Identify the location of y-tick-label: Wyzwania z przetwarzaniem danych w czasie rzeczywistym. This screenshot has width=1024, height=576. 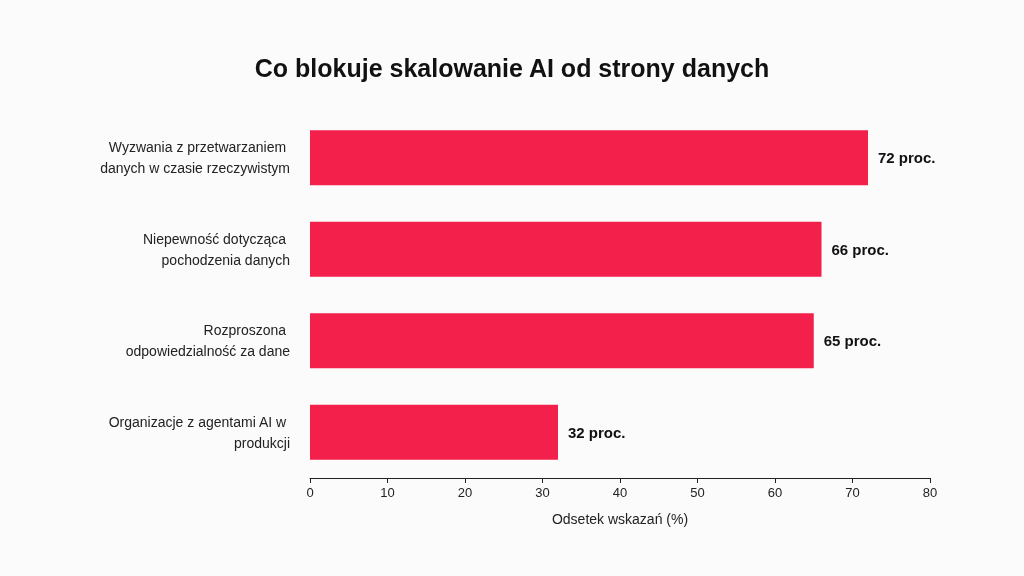
(195, 158).